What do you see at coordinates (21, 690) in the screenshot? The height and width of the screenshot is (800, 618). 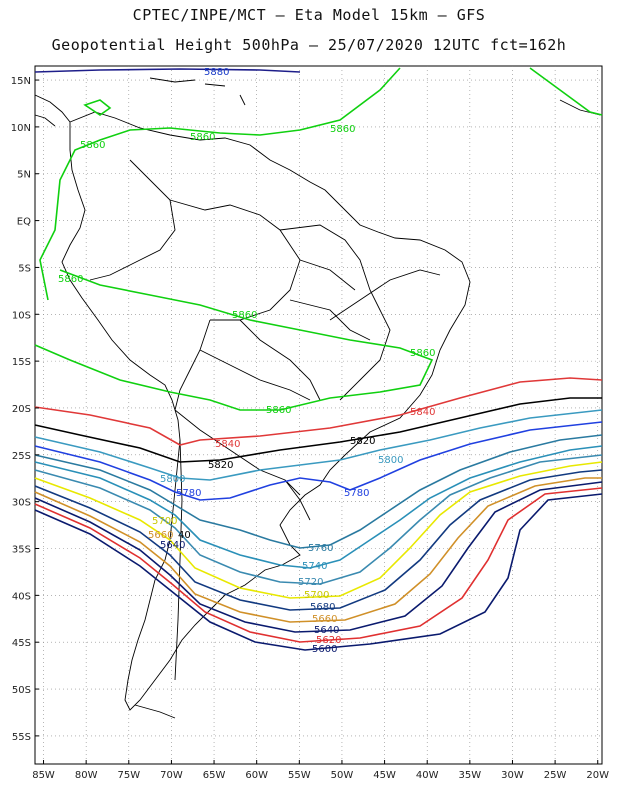 I see `lat-tick-label: 50S` at bounding box center [21, 690].